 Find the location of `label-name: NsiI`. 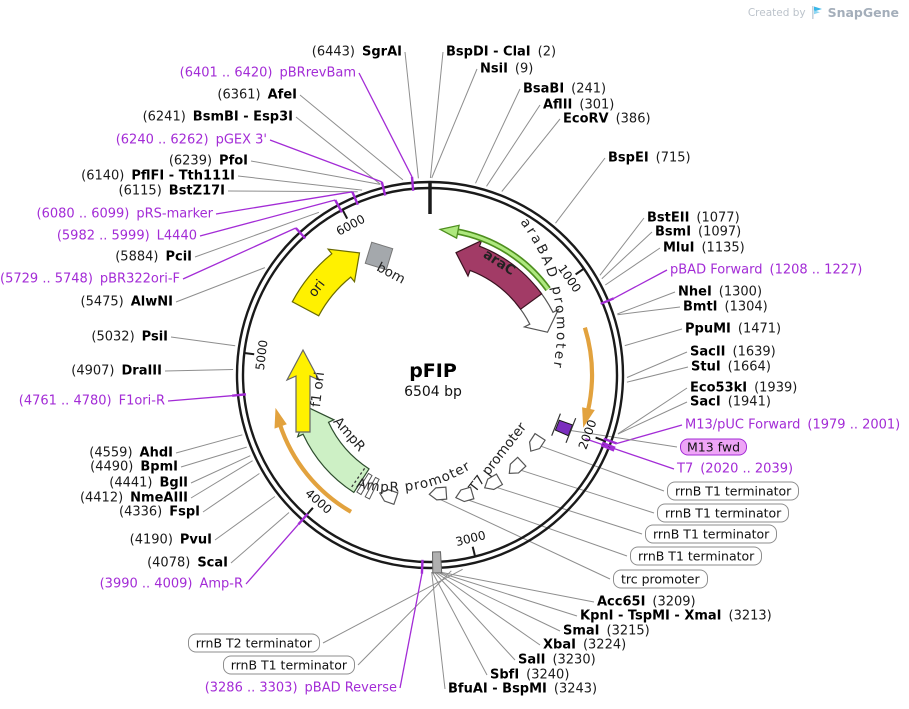

label-name: NsiI is located at coordinates (494, 69).